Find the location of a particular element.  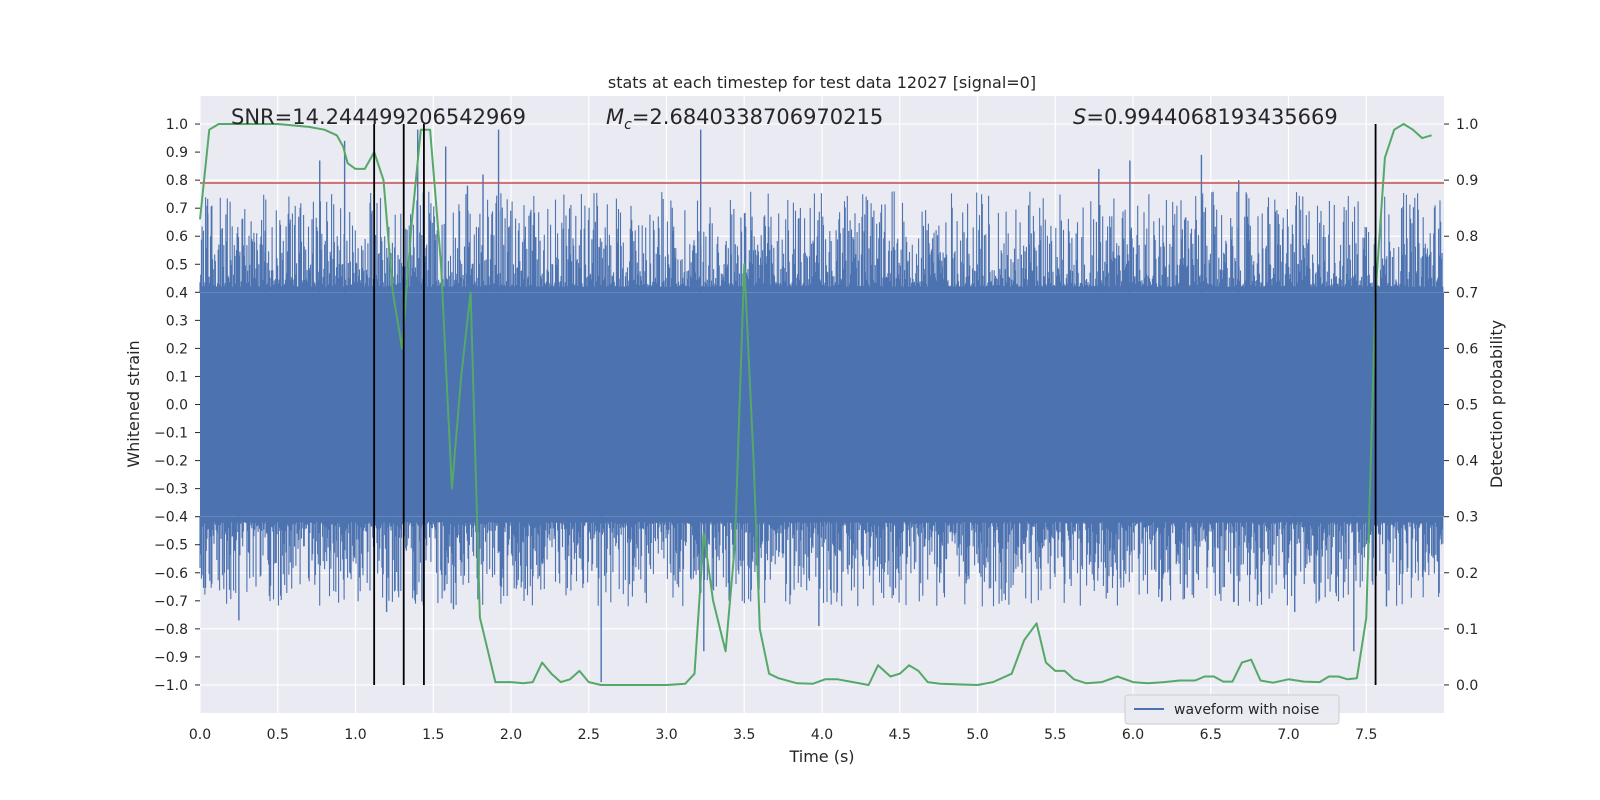

annotation-snr: SNR=14.244499206542969 is located at coordinates (378, 117).